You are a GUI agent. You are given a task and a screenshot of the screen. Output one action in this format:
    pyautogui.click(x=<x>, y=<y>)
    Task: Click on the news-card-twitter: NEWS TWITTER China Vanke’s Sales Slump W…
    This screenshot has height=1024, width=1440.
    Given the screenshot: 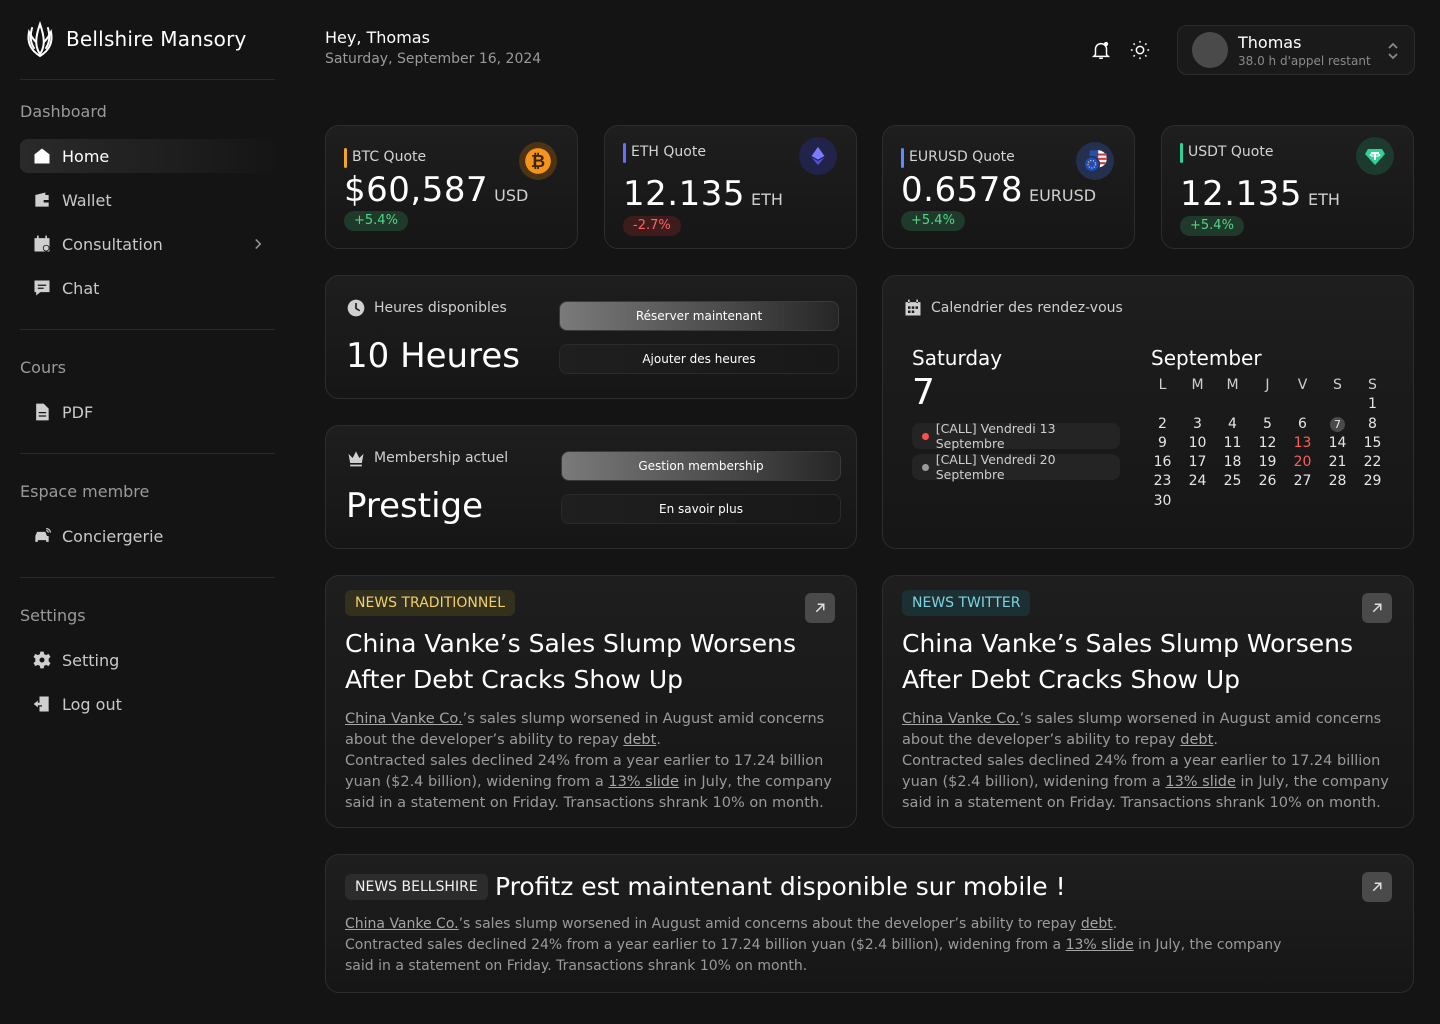 What is the action you would take?
    pyautogui.click(x=1148, y=701)
    